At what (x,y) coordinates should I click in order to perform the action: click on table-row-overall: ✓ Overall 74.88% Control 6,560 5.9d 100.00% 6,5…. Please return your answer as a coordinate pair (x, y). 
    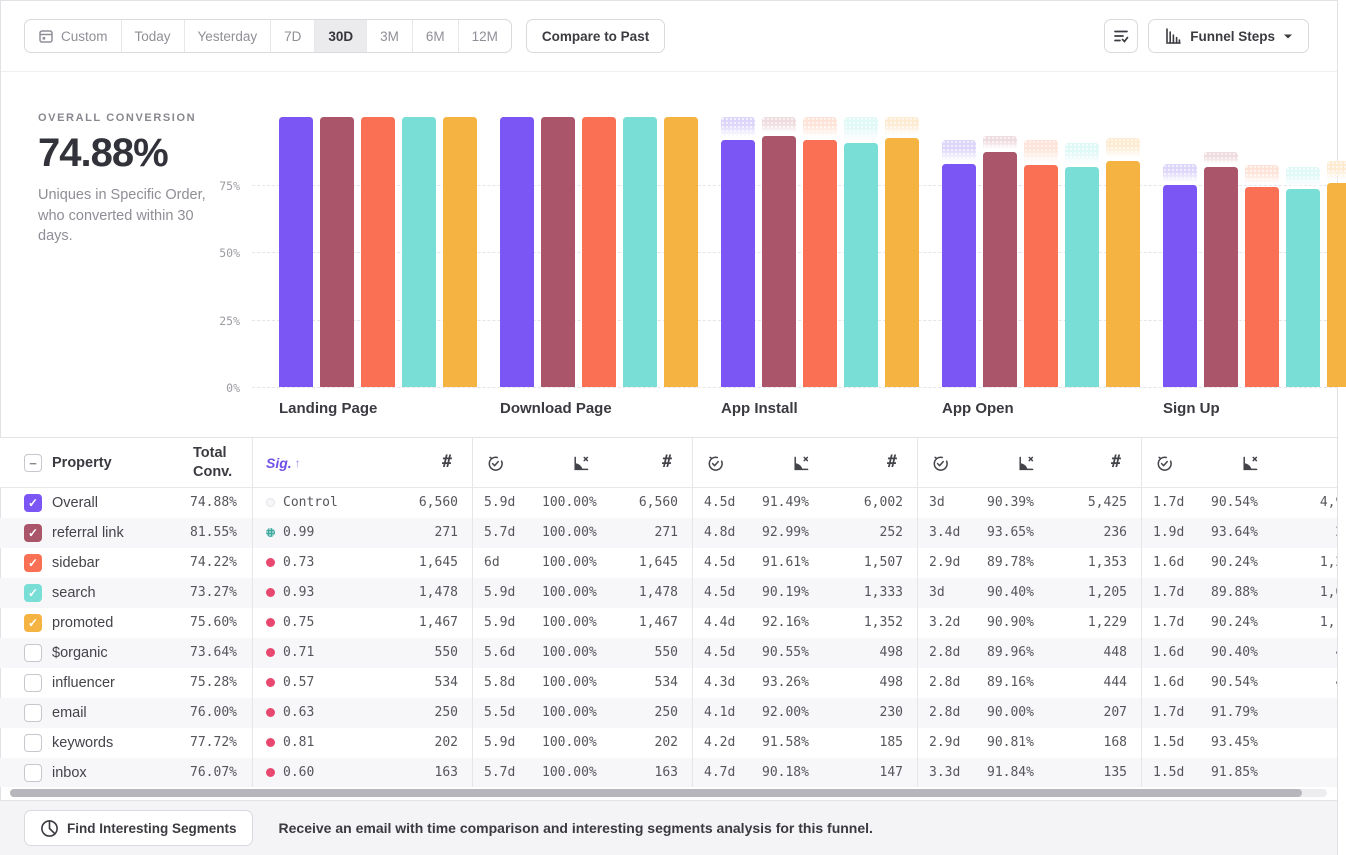
    Looking at the image, I should click on (668, 503).